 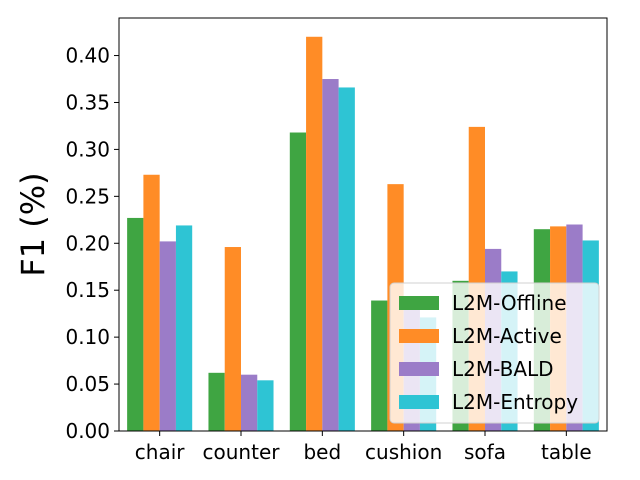 I want to click on y-tick-label: 0.20, so click(x=87, y=243).